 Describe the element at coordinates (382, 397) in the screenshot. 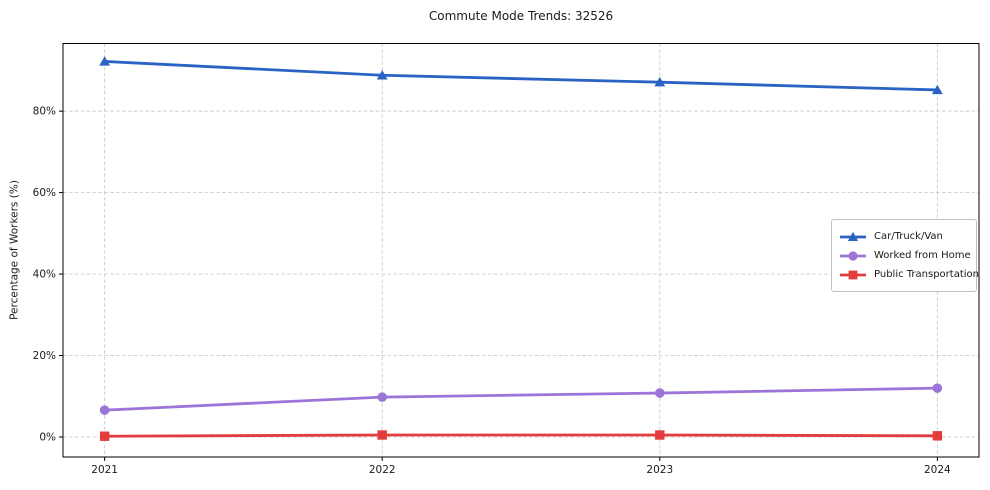

I see `marker-worked-from-home-2022` at that location.